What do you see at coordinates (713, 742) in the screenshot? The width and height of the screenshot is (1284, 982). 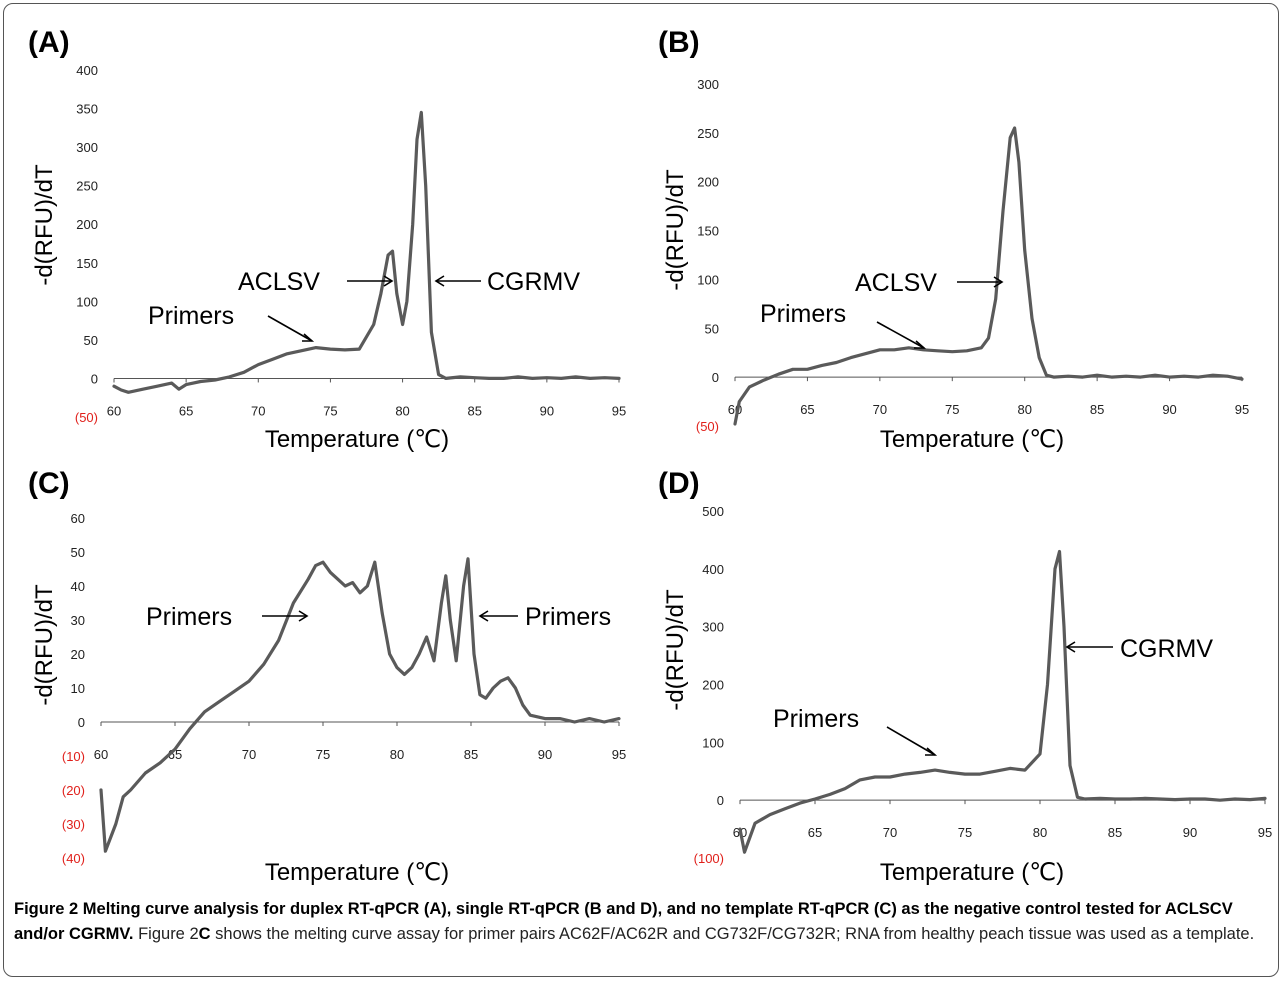 I see `panel-d-ytick-1: 100` at bounding box center [713, 742].